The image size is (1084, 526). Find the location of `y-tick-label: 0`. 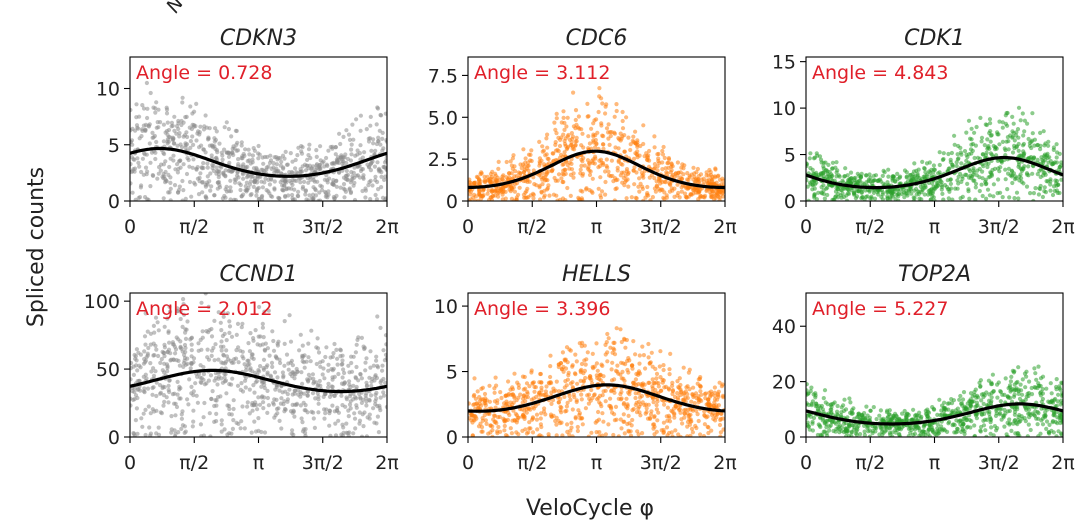

y-tick-label: 0 is located at coordinates (790, 202).